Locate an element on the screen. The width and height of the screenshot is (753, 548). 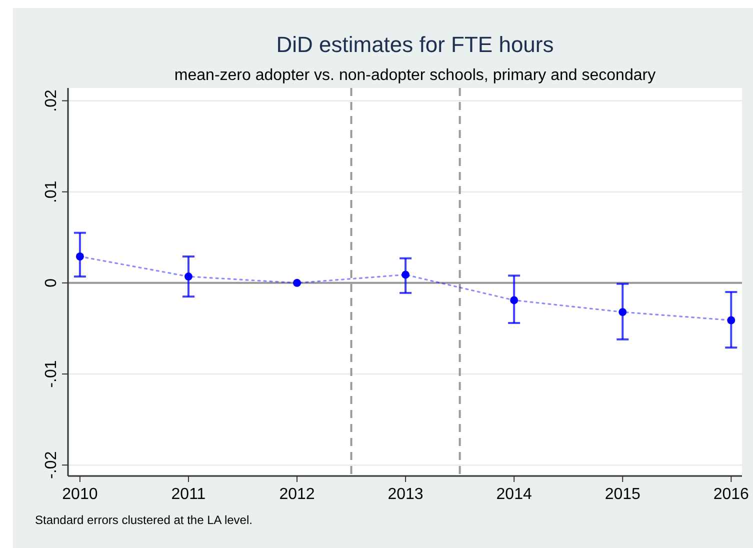
x-tick-label: 2015 is located at coordinates (622, 494).